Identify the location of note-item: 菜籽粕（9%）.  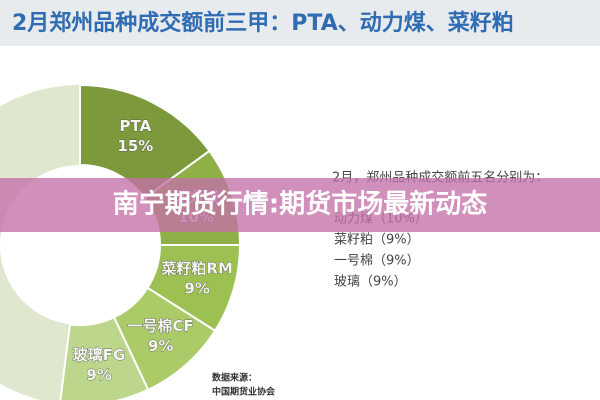
(377, 240).